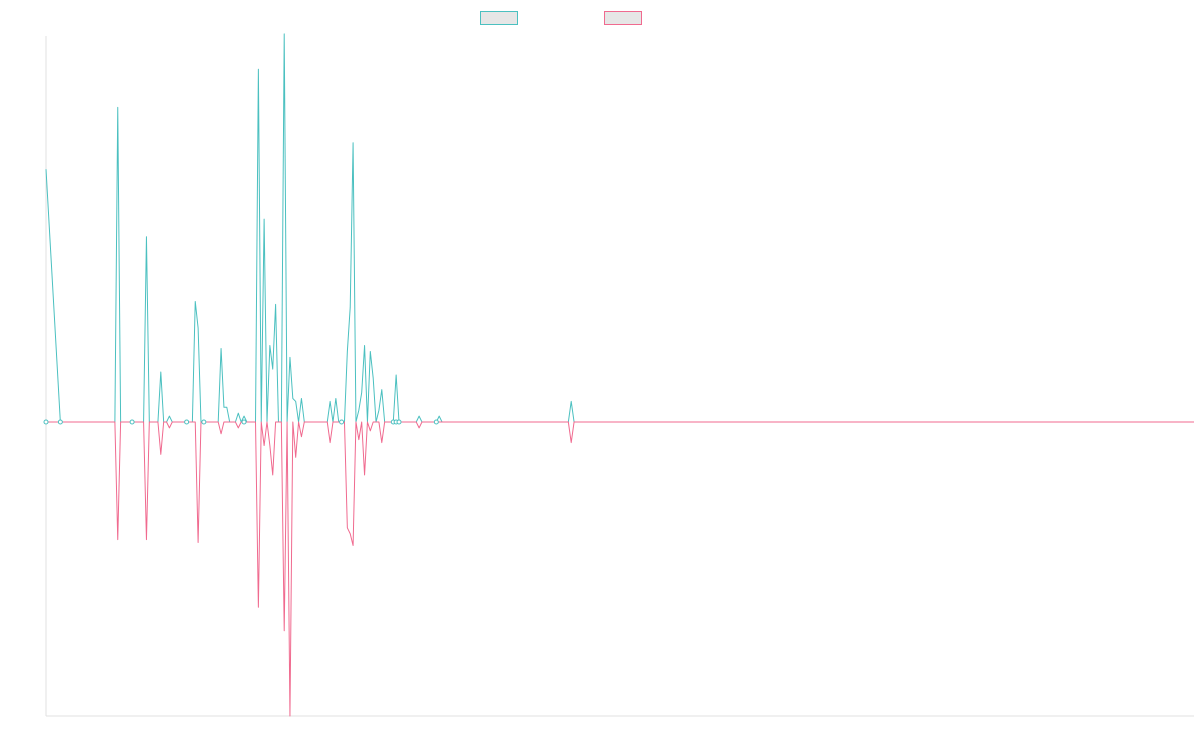 The height and width of the screenshot is (750, 1200). What do you see at coordinates (600, 18) in the screenshot?
I see `legend` at bounding box center [600, 18].